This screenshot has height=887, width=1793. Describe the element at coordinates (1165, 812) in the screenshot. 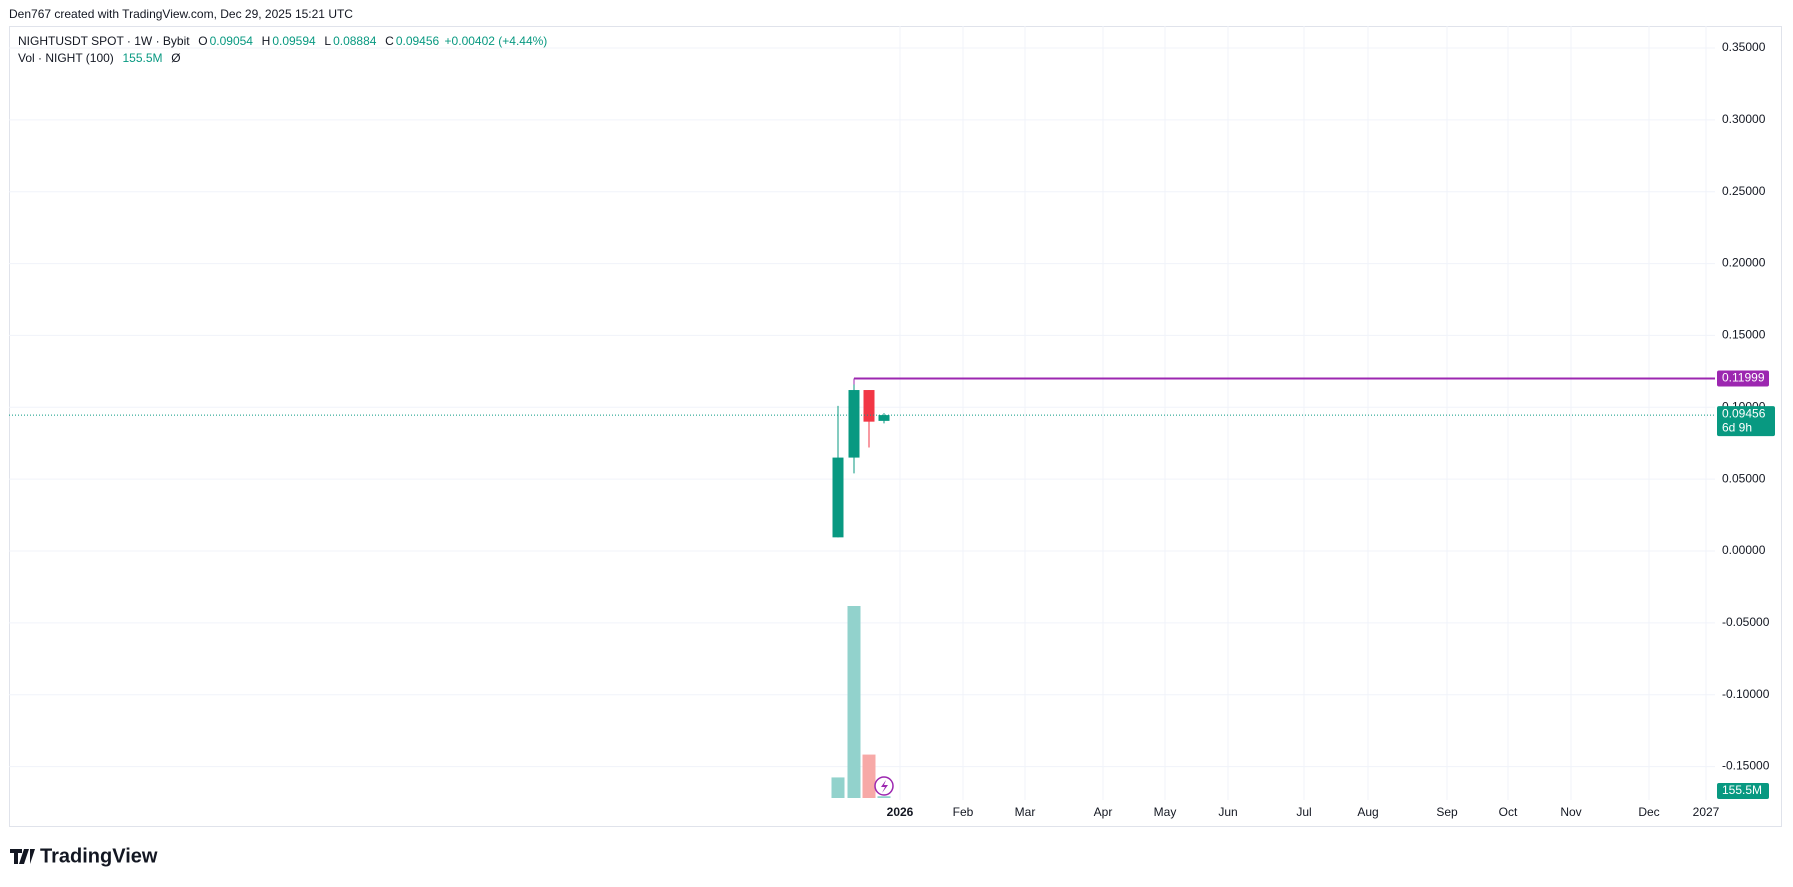

I see `x-tick-label: May` at that location.